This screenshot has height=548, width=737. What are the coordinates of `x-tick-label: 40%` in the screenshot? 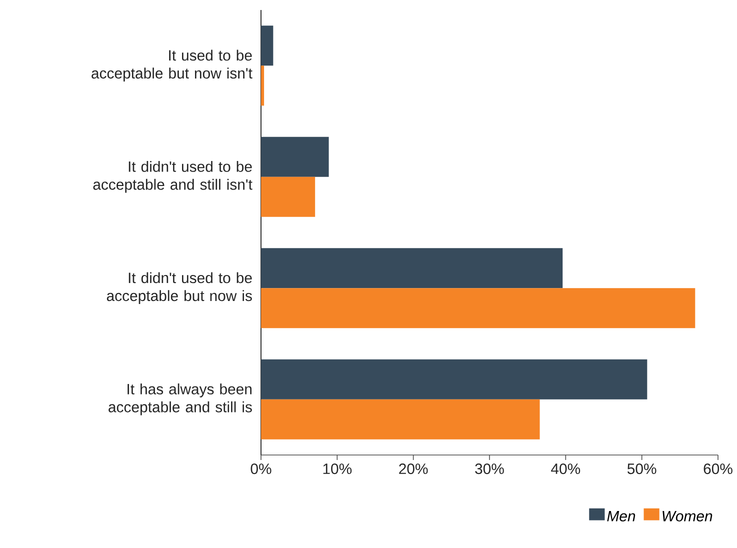 It's located at (565, 469).